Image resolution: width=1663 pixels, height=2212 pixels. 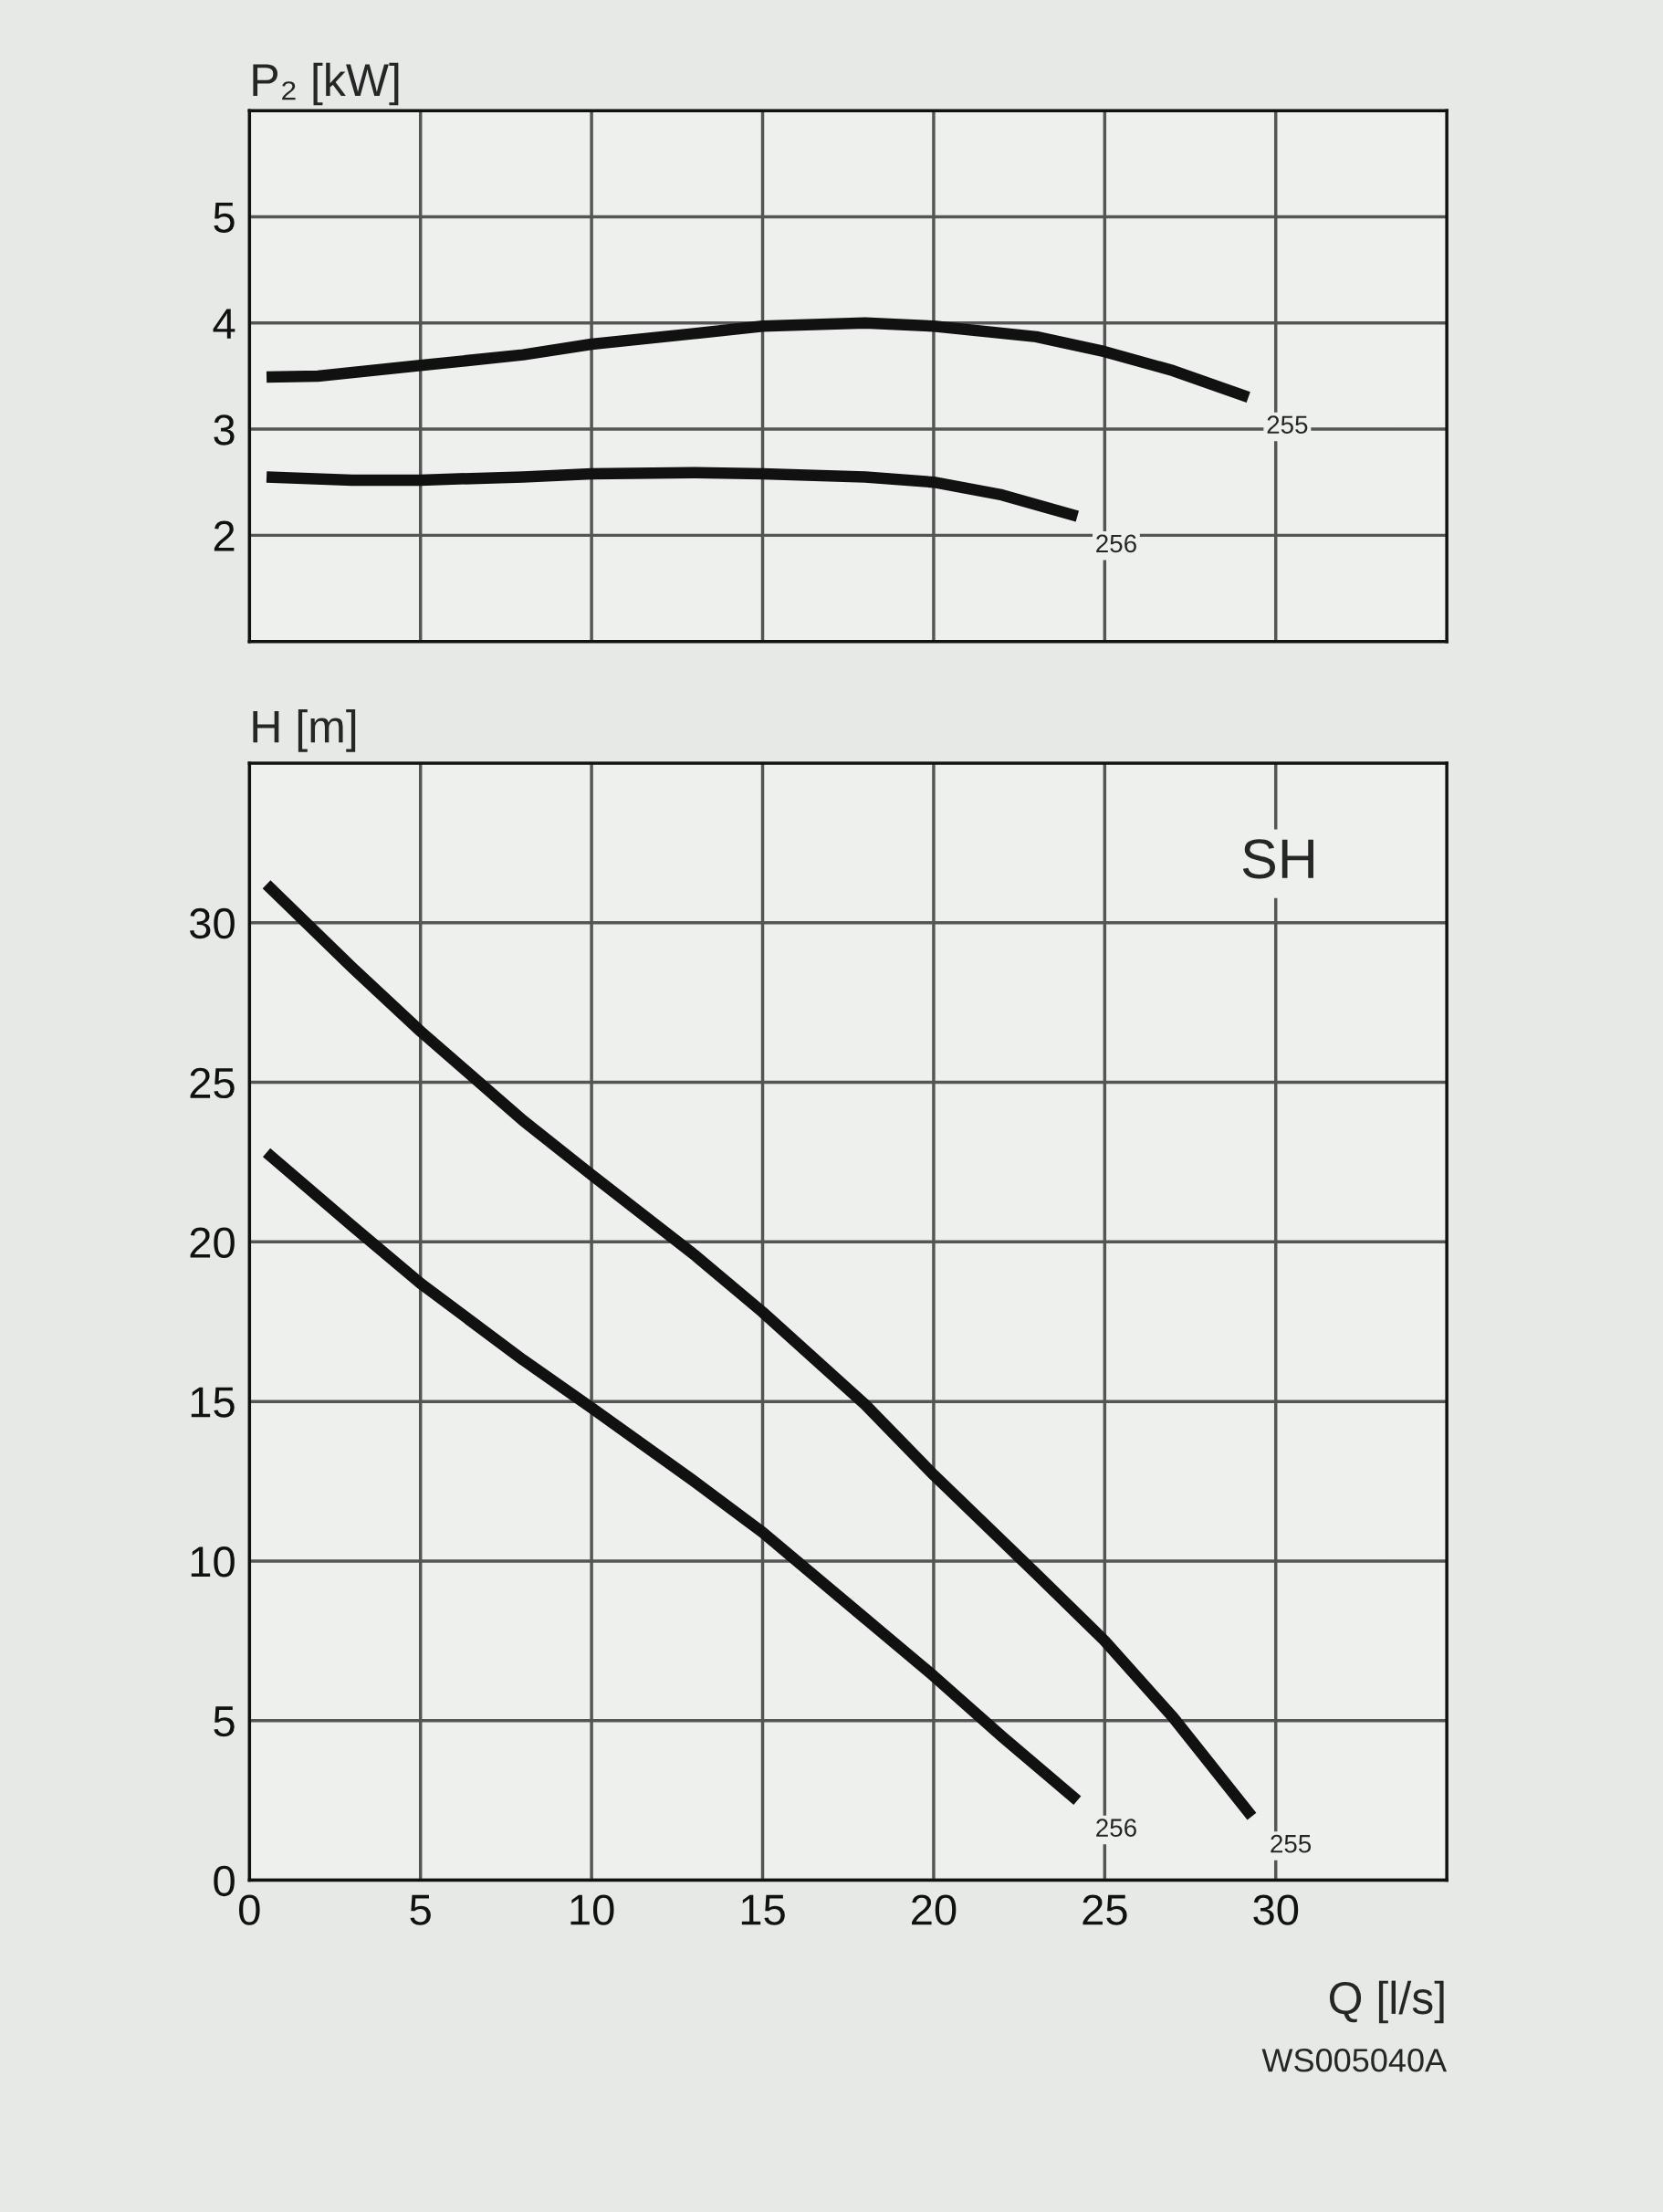 What do you see at coordinates (1276, 1909) in the screenshot?
I see `x-tick-label: 30` at bounding box center [1276, 1909].